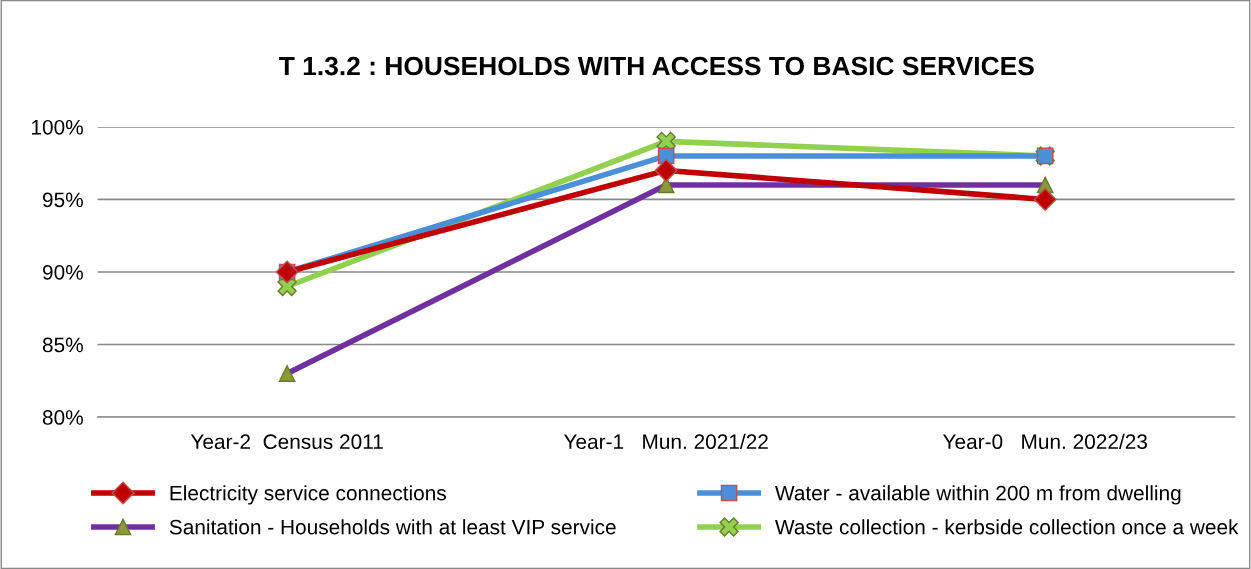  I want to click on chart-title: T 1.3.2 : HOUSEHOLDS WITH ACCESS TO BASIC SERVICES, so click(656, 66).